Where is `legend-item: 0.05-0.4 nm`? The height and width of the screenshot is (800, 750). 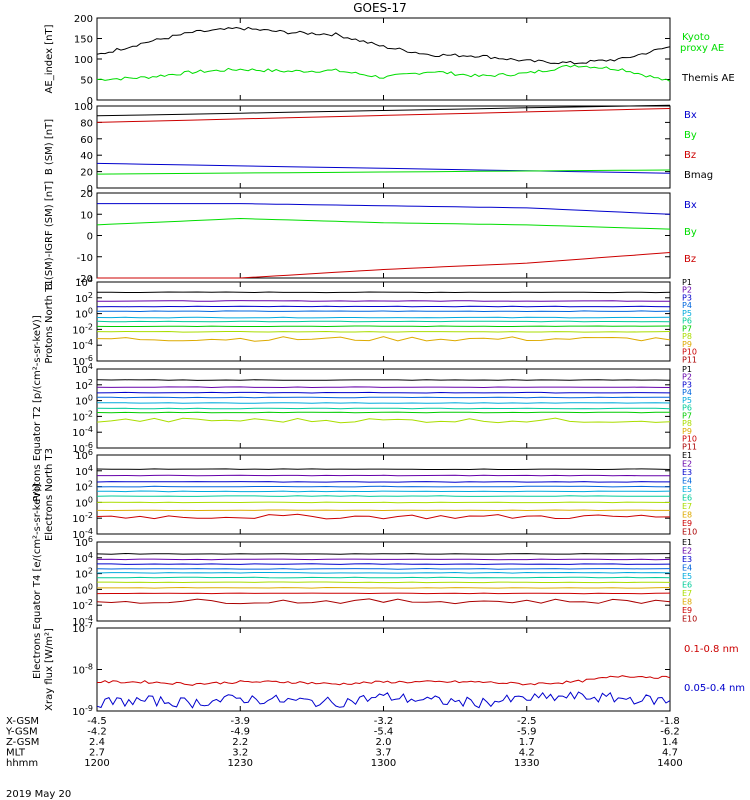 legend-item: 0.05-0.4 nm is located at coordinates (714, 688).